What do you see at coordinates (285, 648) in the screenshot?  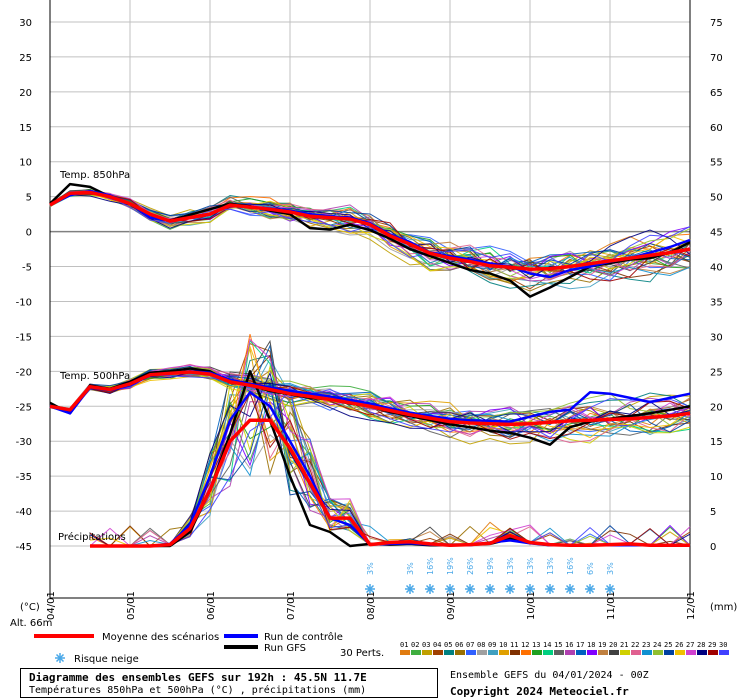 I see `legend-gfs-label: Run GFS` at bounding box center [285, 648].